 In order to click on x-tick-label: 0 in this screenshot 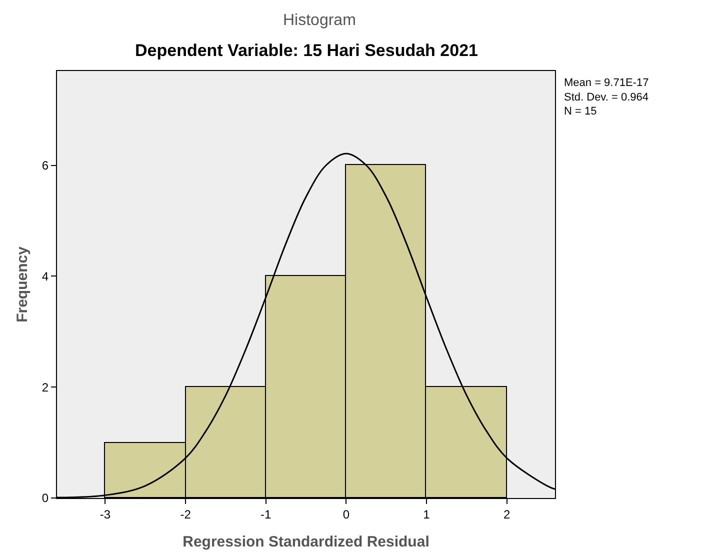, I will do `click(346, 514)`.